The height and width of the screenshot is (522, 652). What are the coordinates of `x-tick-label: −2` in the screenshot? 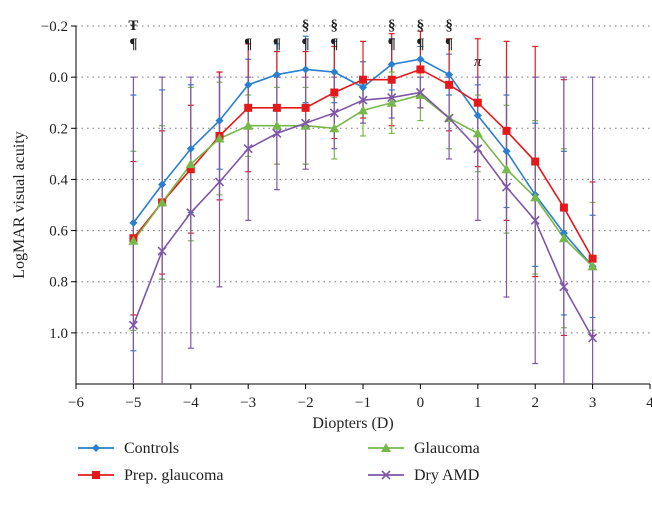 It's located at (306, 403).